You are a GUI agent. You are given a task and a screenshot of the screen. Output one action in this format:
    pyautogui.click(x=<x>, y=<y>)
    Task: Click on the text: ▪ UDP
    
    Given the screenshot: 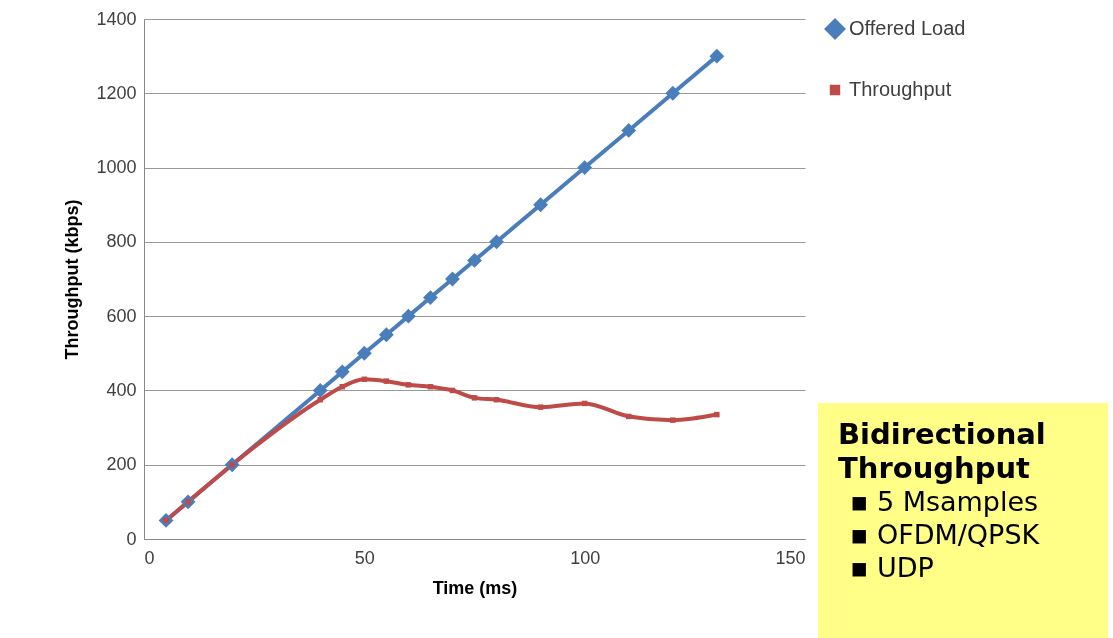 What is the action you would take?
    pyautogui.click(x=892, y=567)
    